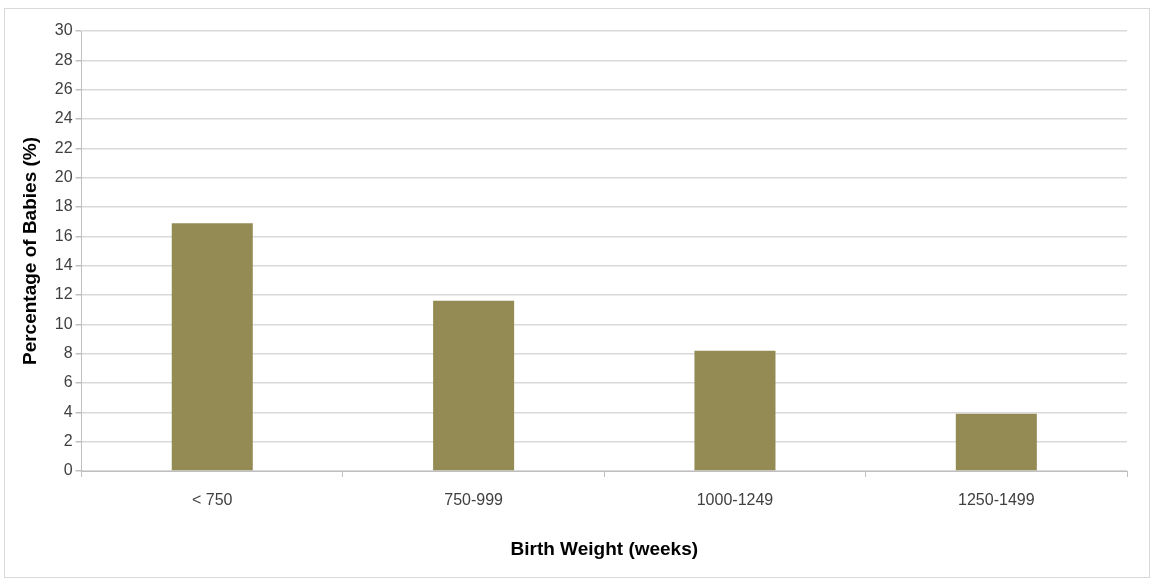 The image size is (1154, 581). Describe the element at coordinates (29, 251) in the screenshot. I see `y-axis-title: Percentage of Babies (%)` at that location.